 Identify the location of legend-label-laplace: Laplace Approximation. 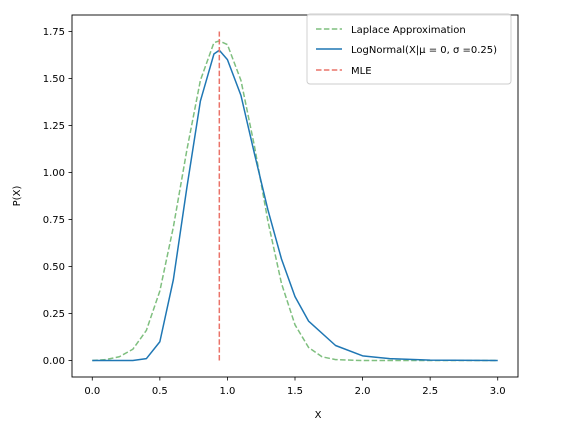
(408, 30).